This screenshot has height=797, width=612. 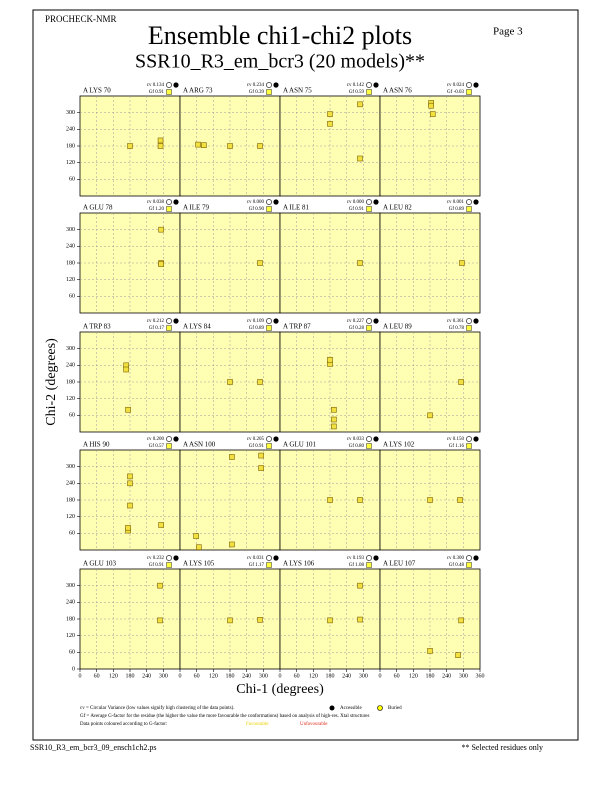 I want to click on cv-text: cv 0.232, so click(x=156, y=558).